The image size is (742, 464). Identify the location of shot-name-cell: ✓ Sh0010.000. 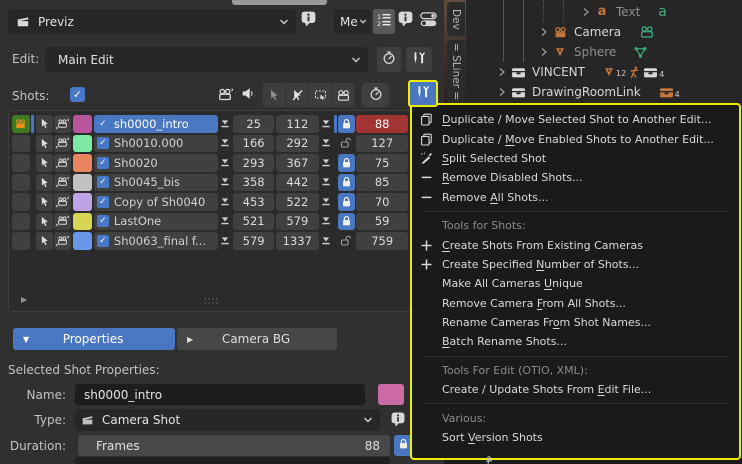
(155, 143).